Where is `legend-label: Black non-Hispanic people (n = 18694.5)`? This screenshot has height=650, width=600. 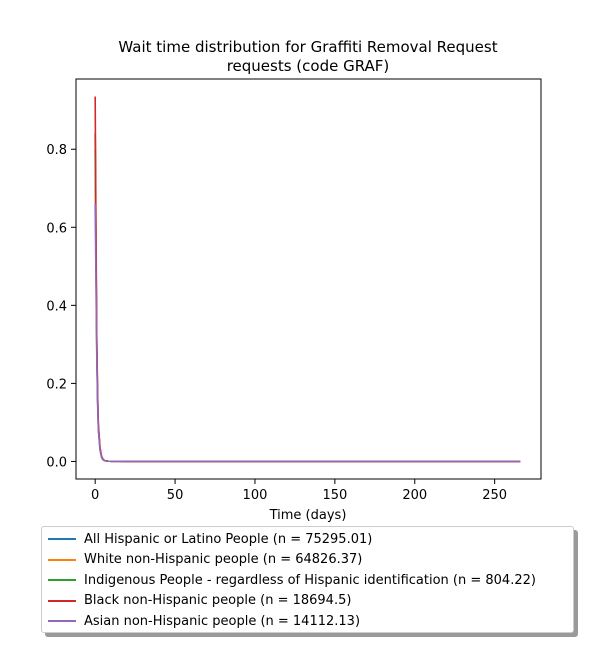 legend-label: Black non-Hispanic people (n = 18694.5) is located at coordinates (218, 600).